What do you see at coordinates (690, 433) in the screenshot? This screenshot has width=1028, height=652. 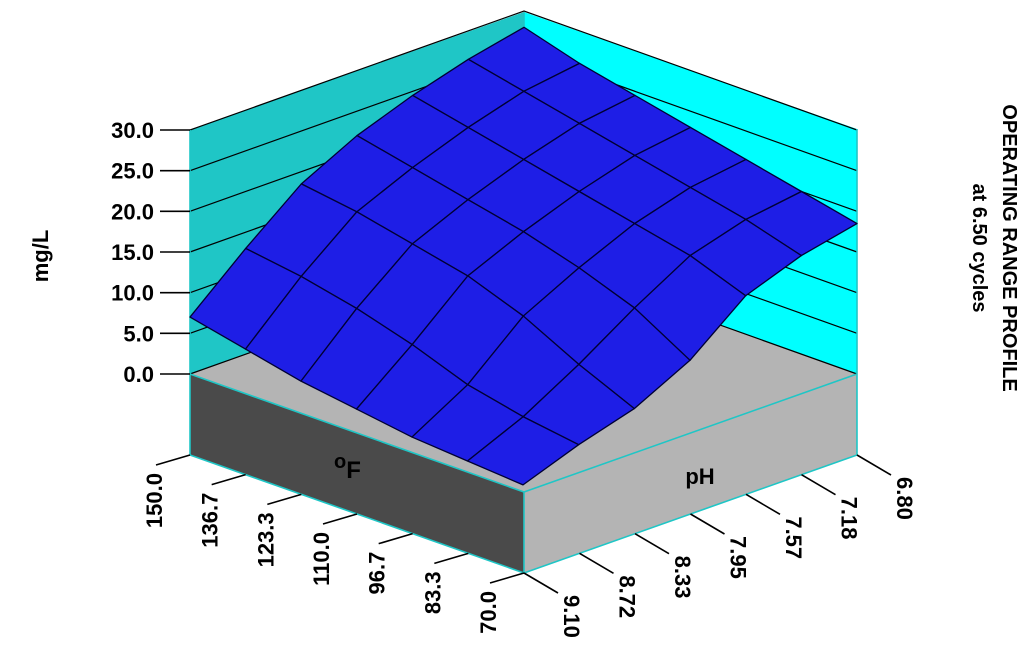 I see `edge-floor-right` at bounding box center [690, 433].